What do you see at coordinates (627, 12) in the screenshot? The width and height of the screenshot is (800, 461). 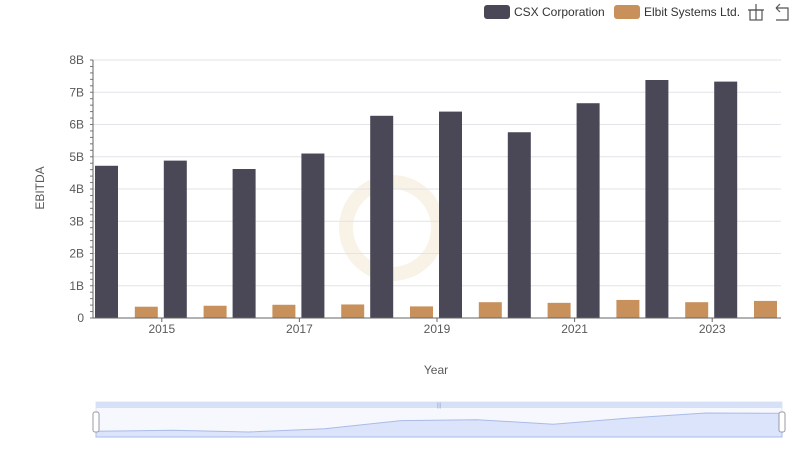 I see `legend-swatch-elbit` at bounding box center [627, 12].